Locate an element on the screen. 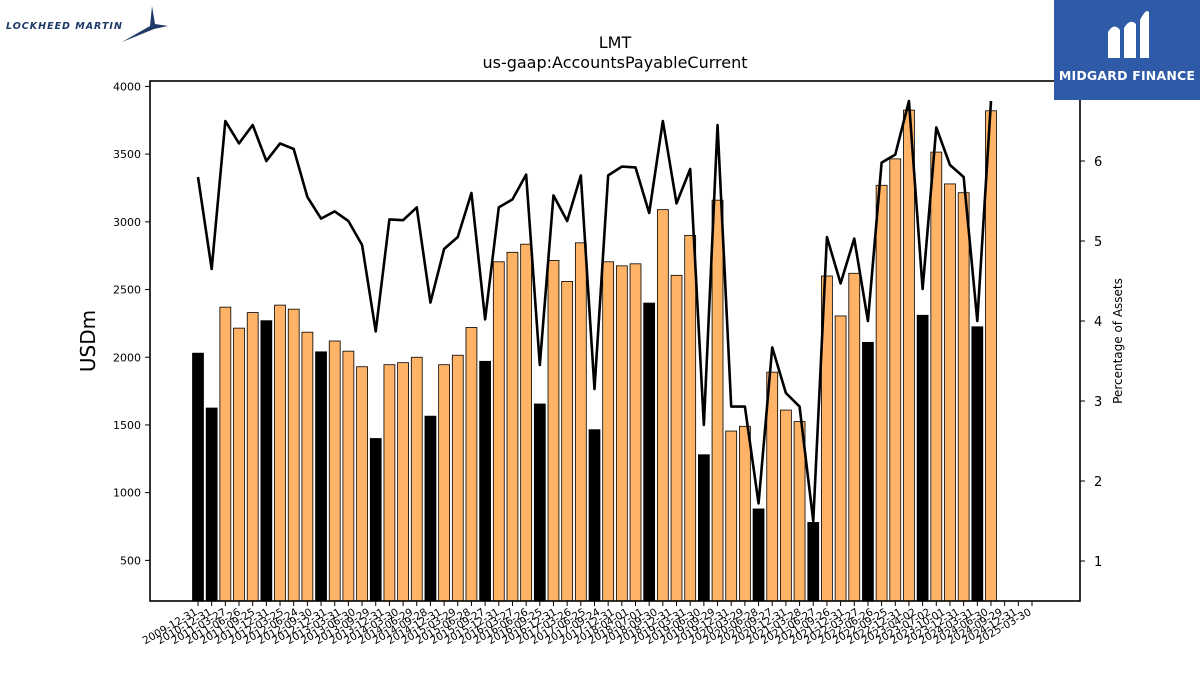 This screenshot has width=1200, height=675. y-tick-label: 2000 is located at coordinates (127, 357).